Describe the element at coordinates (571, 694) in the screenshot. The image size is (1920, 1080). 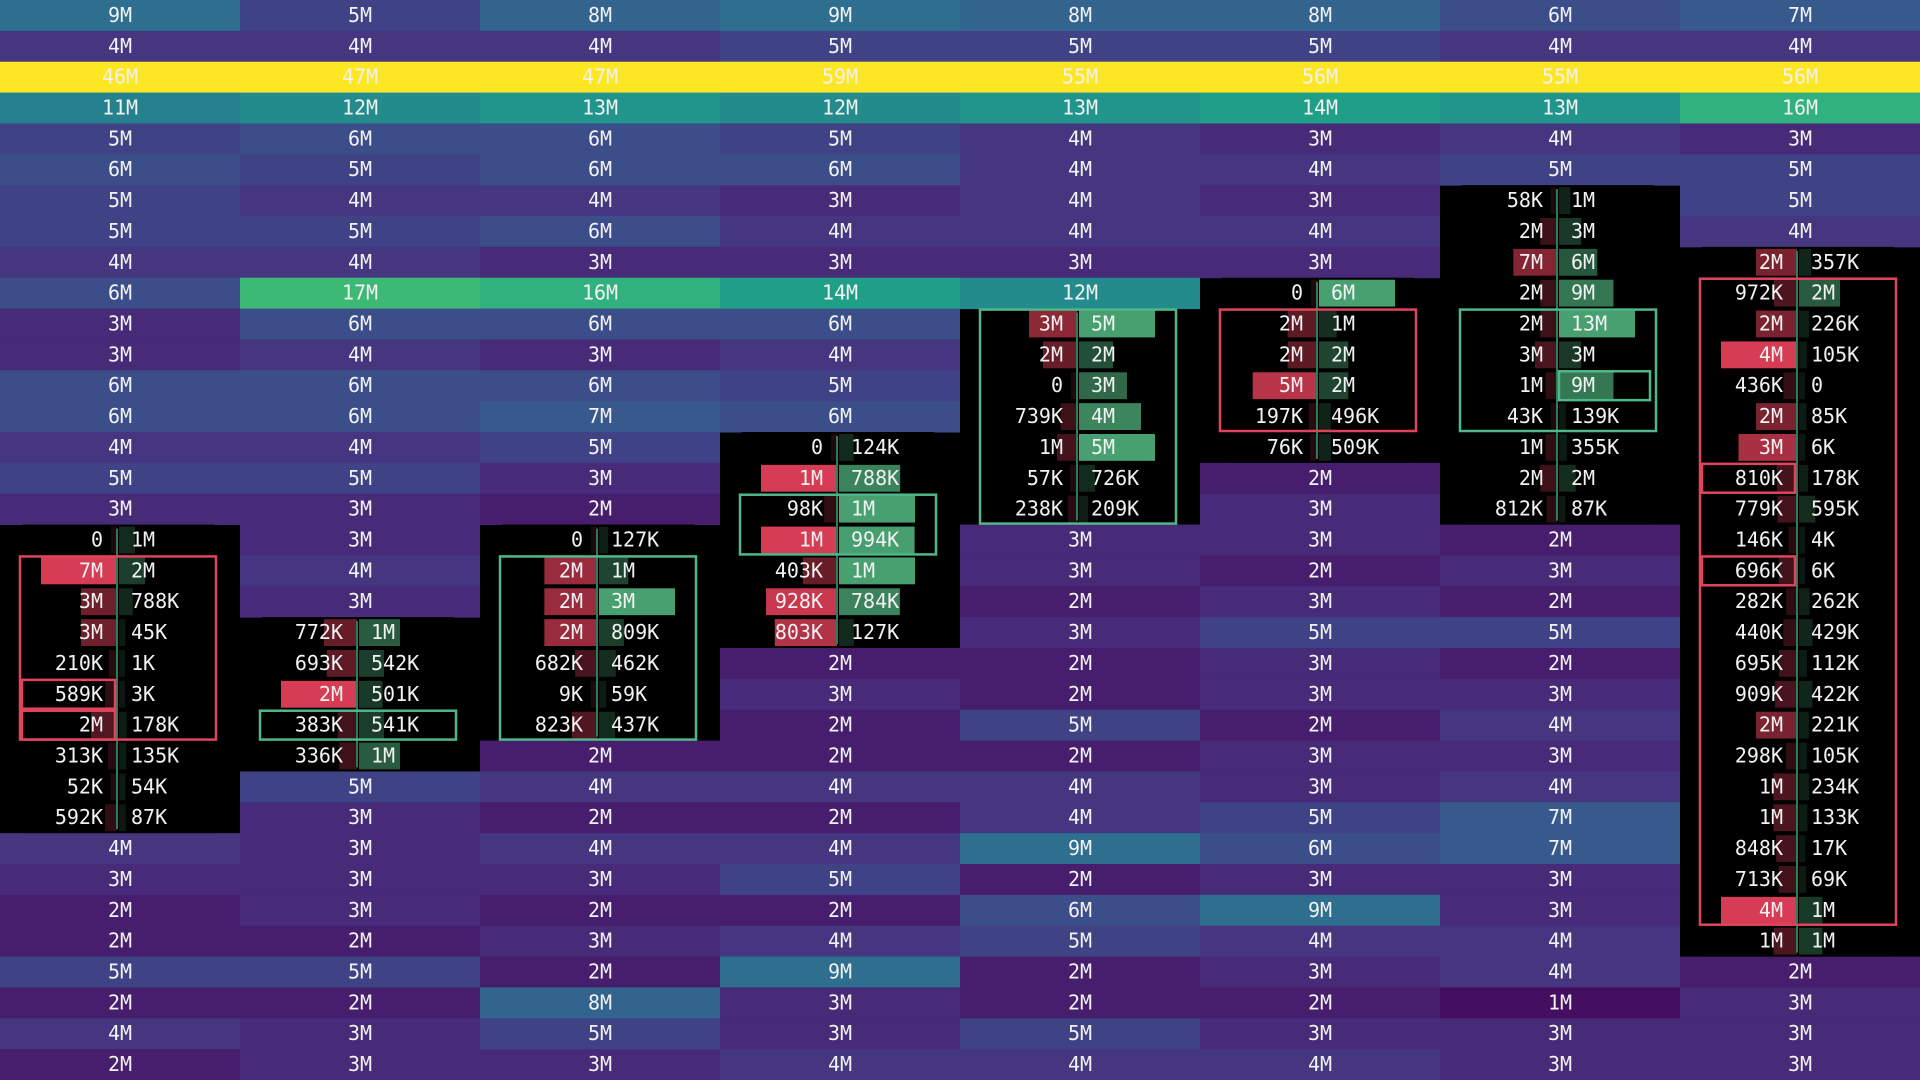
I see `bid-label: 9K` at that location.